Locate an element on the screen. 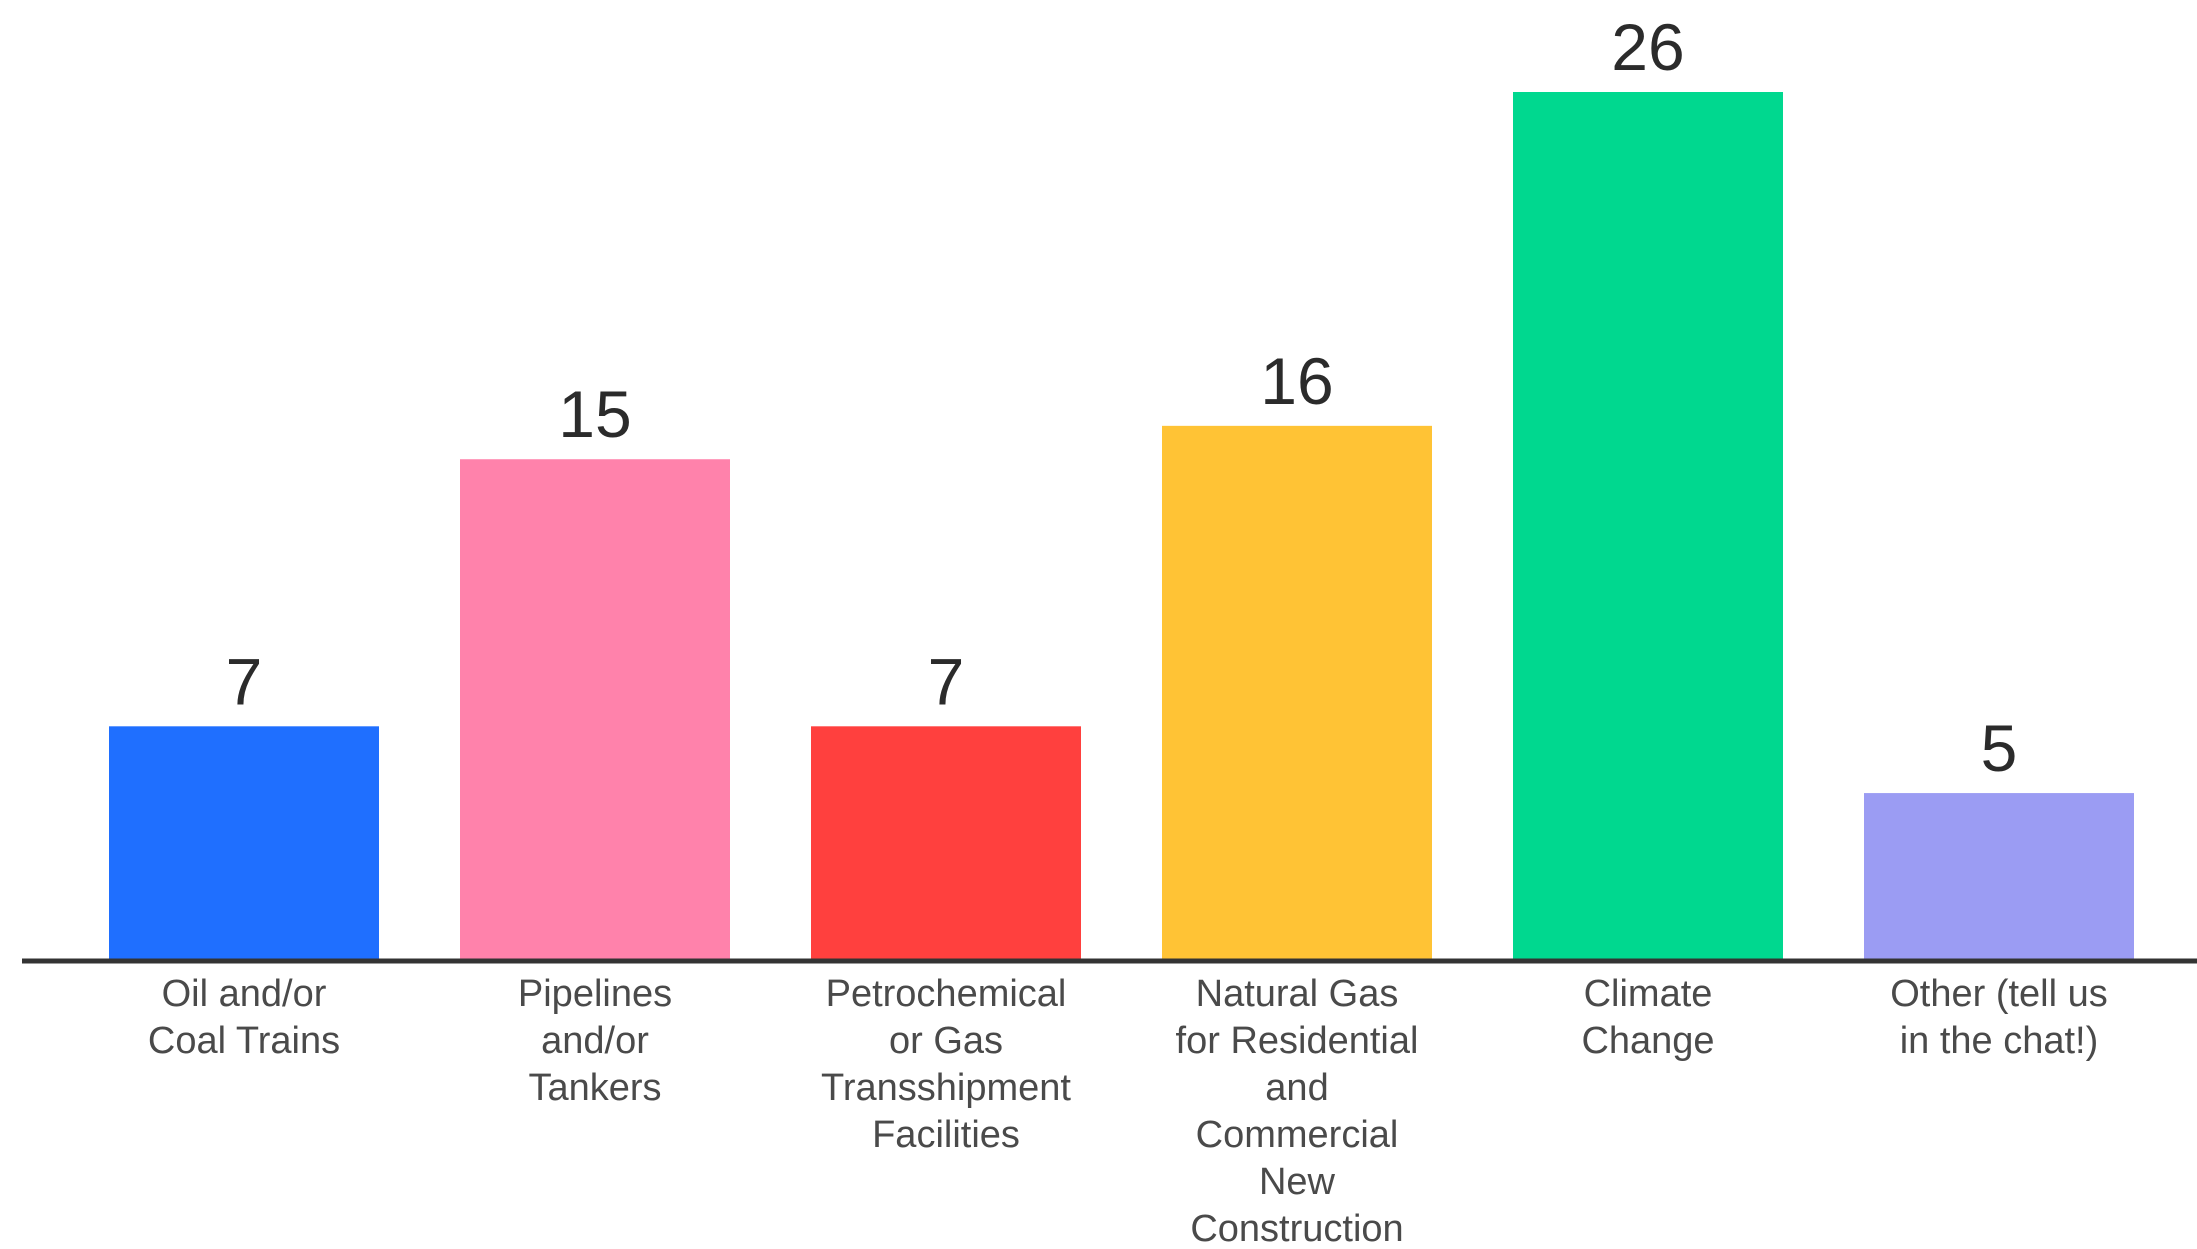  category-label-line: Tankers is located at coordinates (594, 1088).